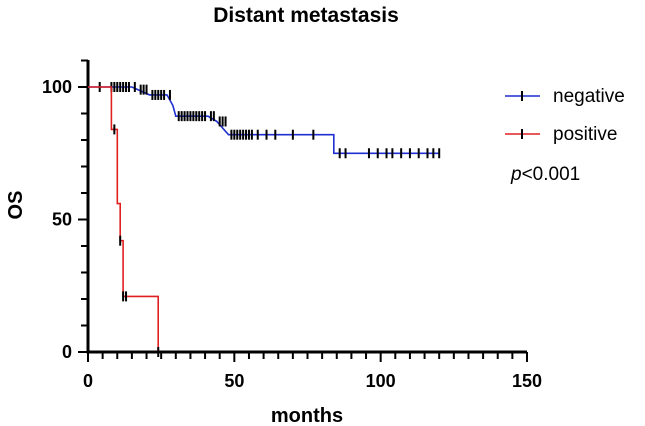  Describe the element at coordinates (62, 220) in the screenshot. I see `y-tick-label: 50` at that location.